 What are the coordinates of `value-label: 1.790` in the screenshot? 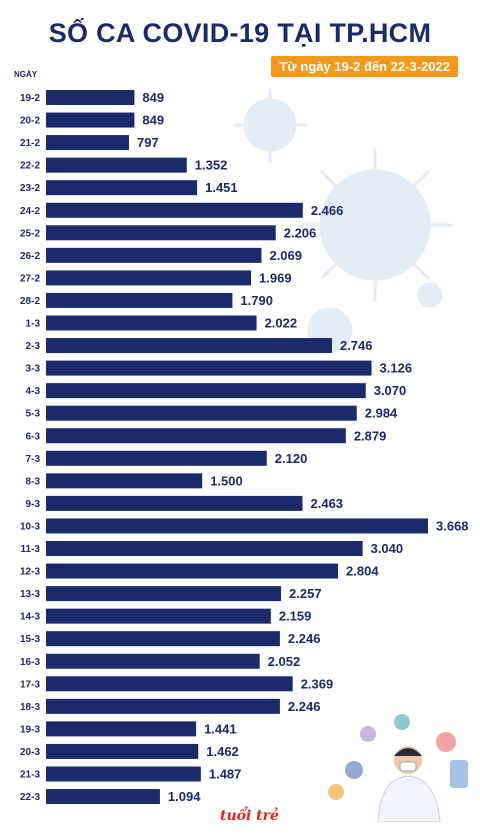 It's located at (256, 300).